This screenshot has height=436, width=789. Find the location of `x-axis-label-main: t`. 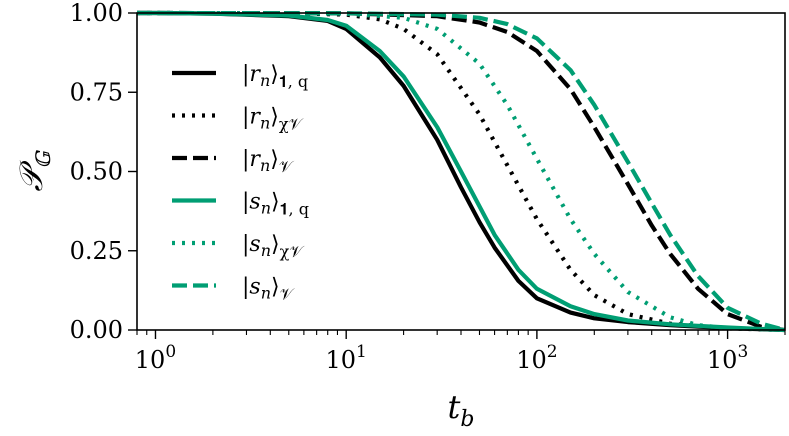

x-axis-label-main: t is located at coordinates (454, 407).